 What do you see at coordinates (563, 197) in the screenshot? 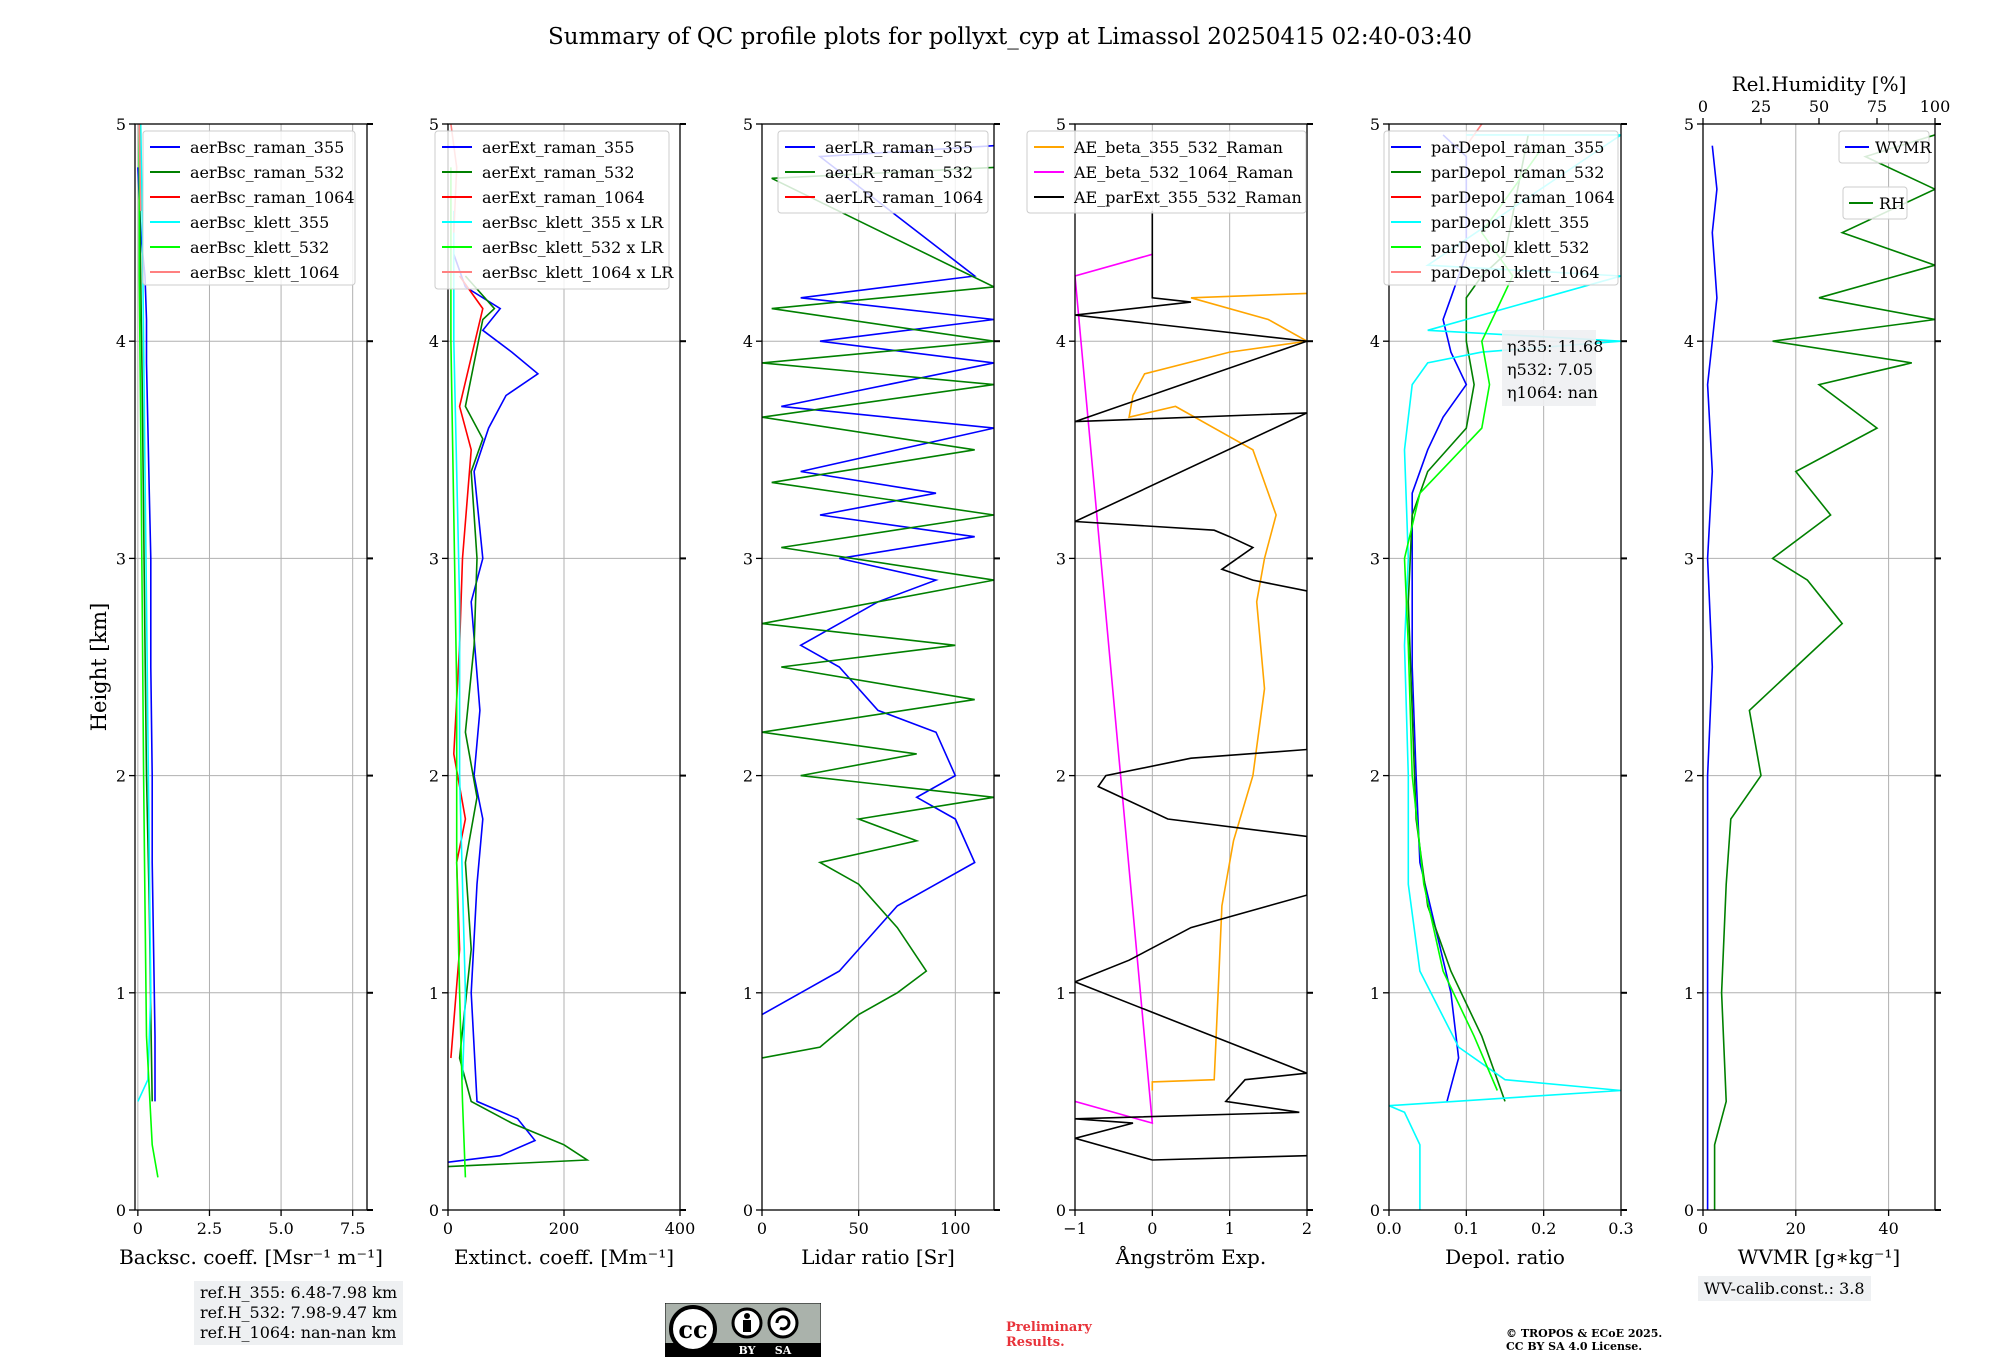
I see `legend-entry-label: aerExt_raman_1064` at bounding box center [563, 197].